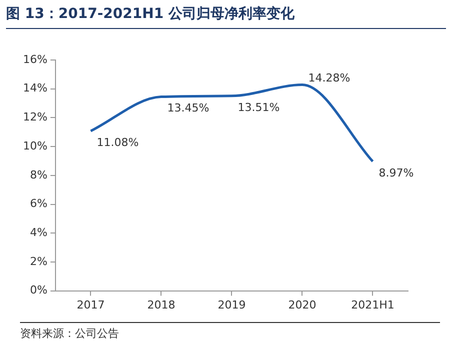 The width and height of the screenshot is (453, 347). Describe the element at coordinates (372, 305) in the screenshot. I see `x-tick-label: 2021H1` at that location.